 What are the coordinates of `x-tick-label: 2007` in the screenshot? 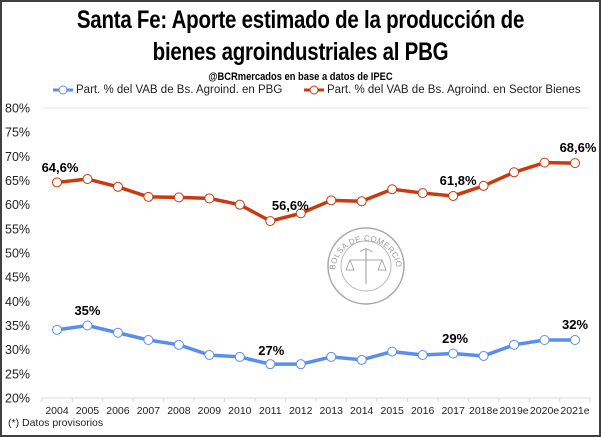 It's located at (149, 411).